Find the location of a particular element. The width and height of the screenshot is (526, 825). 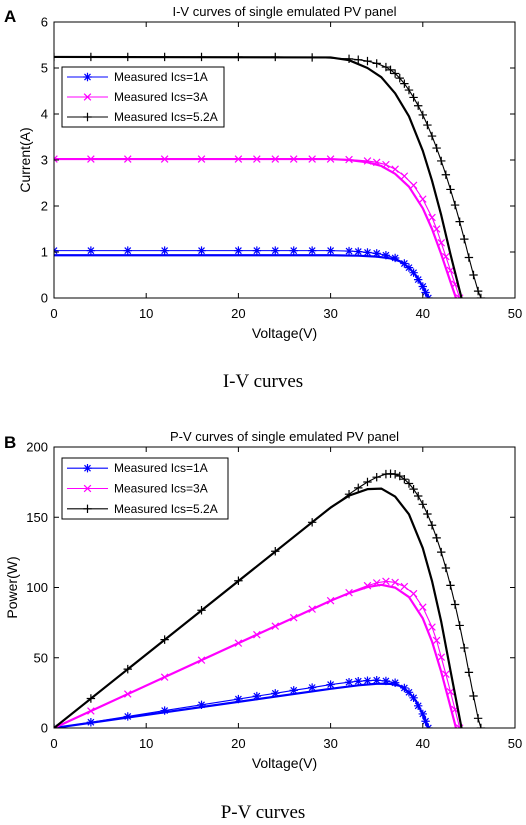

chart-title: I-V curves of single emulated PV panel is located at coordinates (284, 11).